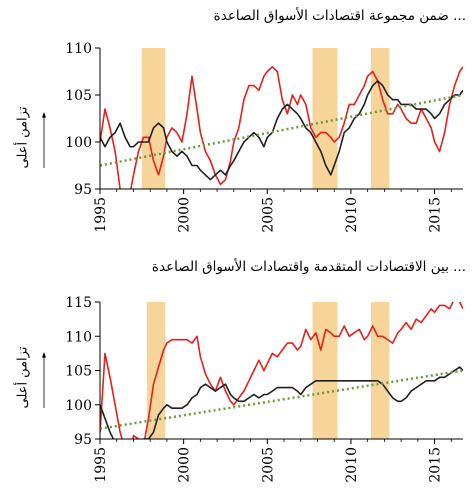 The height and width of the screenshot is (498, 476). What do you see at coordinates (339, 16) in the screenshot?
I see `chart-title: ... ضمن مجموعة اقتصادات الأسواق الصاعدة` at bounding box center [339, 16].